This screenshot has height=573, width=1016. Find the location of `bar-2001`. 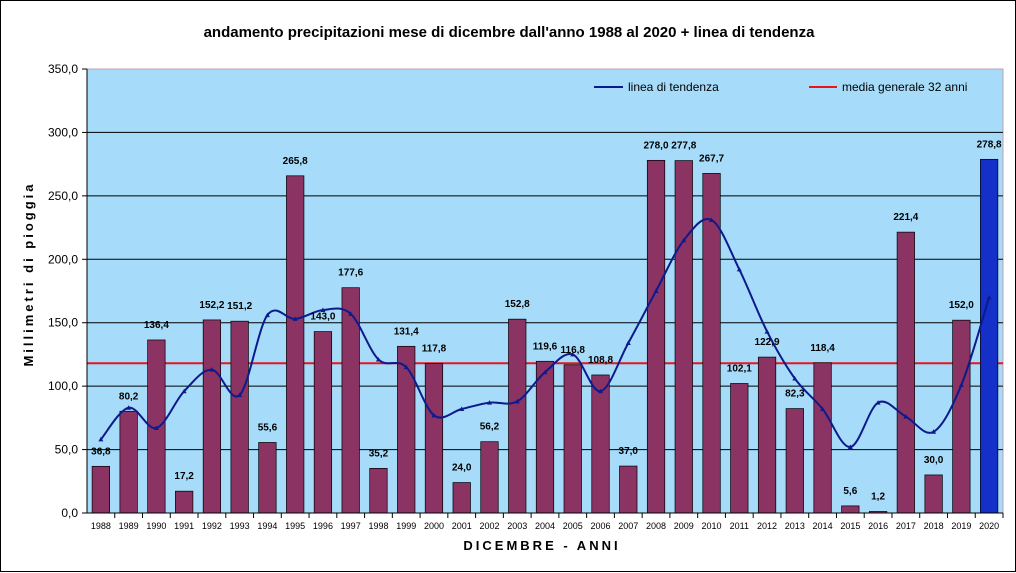

bar-2001 is located at coordinates (461, 498).